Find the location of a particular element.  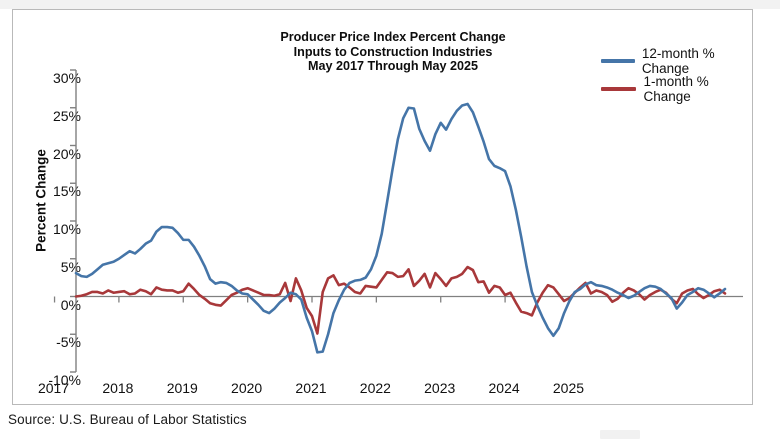

legend-label-1-month: 1-month % Change is located at coordinates (676, 89).